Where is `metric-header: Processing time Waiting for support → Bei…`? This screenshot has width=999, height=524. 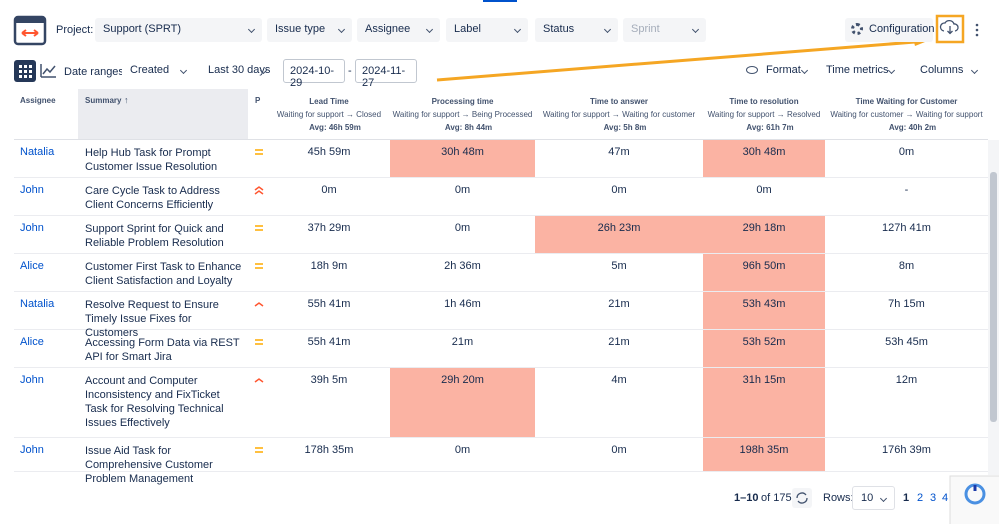
metric-header: Processing time Waiting for support → Bei… is located at coordinates (462, 114).